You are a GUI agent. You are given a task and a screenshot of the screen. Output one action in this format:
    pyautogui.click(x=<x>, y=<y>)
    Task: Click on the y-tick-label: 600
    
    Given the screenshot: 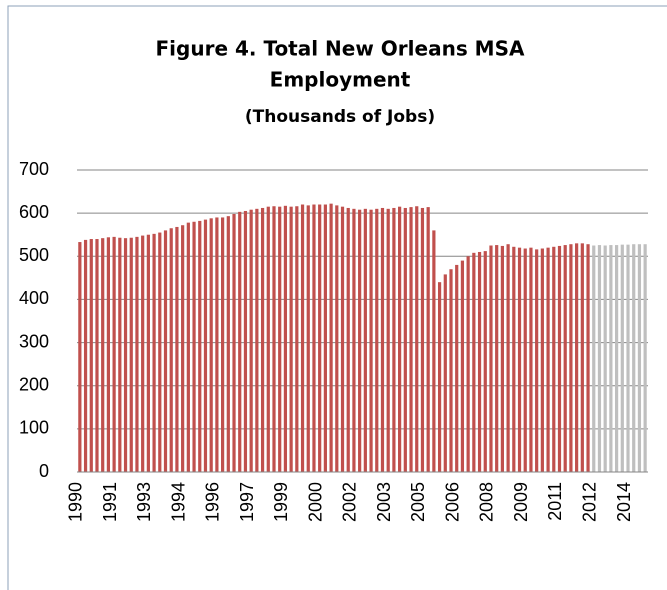 What is the action you would take?
    pyautogui.click(x=34, y=212)
    